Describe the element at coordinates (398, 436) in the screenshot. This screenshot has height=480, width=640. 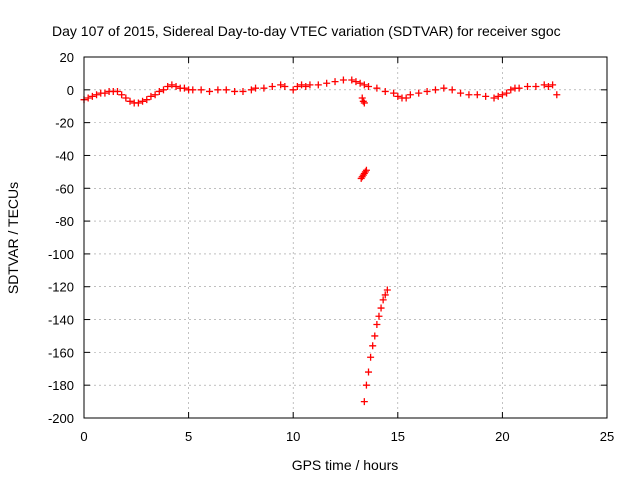
I see `x-tick-label: 15` at that location.